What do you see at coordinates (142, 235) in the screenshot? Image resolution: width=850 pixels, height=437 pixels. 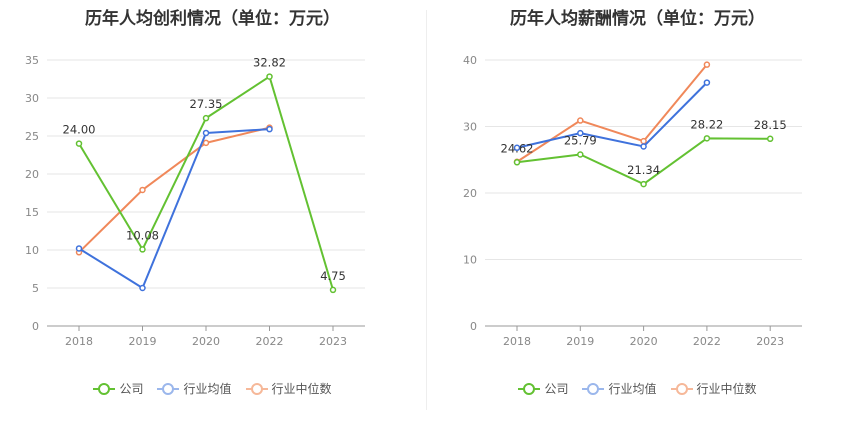 I see `data-label: 10.08` at bounding box center [142, 235].